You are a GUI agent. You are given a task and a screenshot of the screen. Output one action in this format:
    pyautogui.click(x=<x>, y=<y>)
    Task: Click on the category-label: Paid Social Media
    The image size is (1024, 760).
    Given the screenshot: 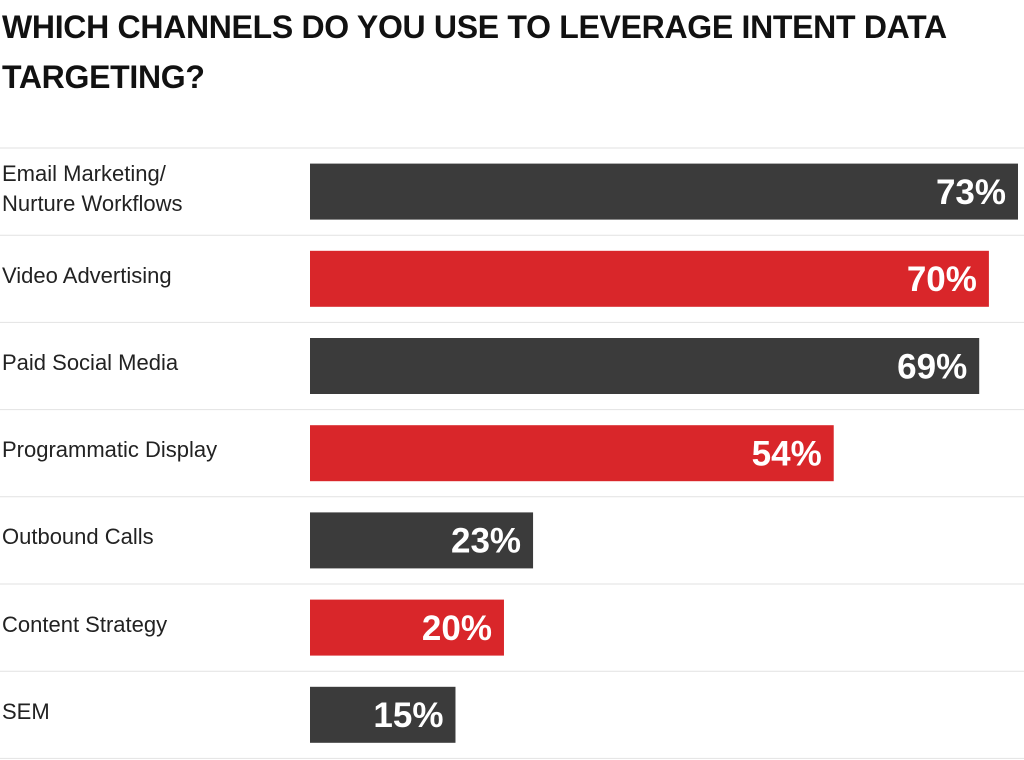 What is the action you would take?
    pyautogui.click(x=90, y=362)
    